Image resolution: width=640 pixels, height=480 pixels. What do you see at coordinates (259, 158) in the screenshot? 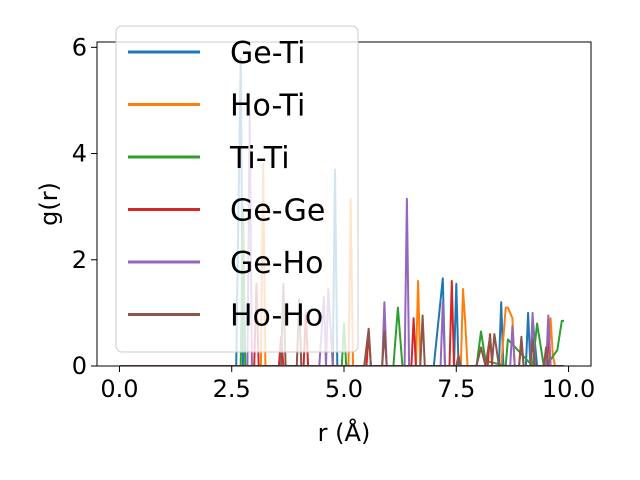
I see `legend-label-ti-ti: Ti-Ti` at bounding box center [259, 158].